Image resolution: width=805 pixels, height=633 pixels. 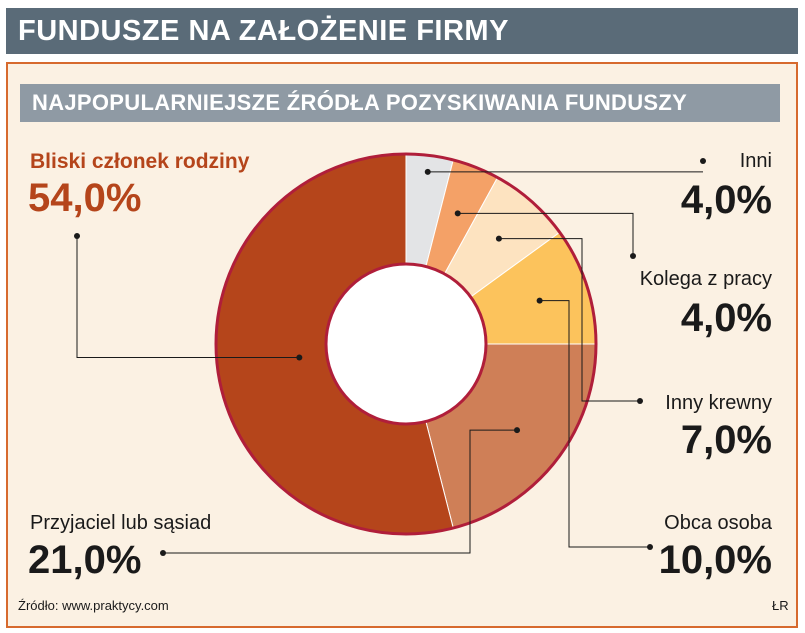 What do you see at coordinates (140, 161) in the screenshot?
I see `slice-label-bliski: Bliski członek rodziny` at bounding box center [140, 161].